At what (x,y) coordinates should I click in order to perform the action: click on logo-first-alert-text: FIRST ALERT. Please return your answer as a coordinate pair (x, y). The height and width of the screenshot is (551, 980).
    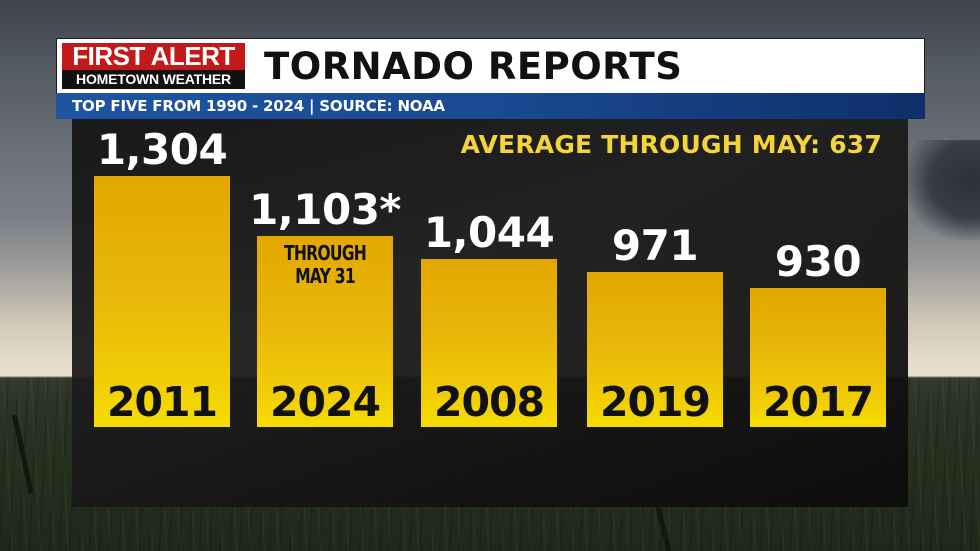
    Looking at the image, I should click on (153, 56).